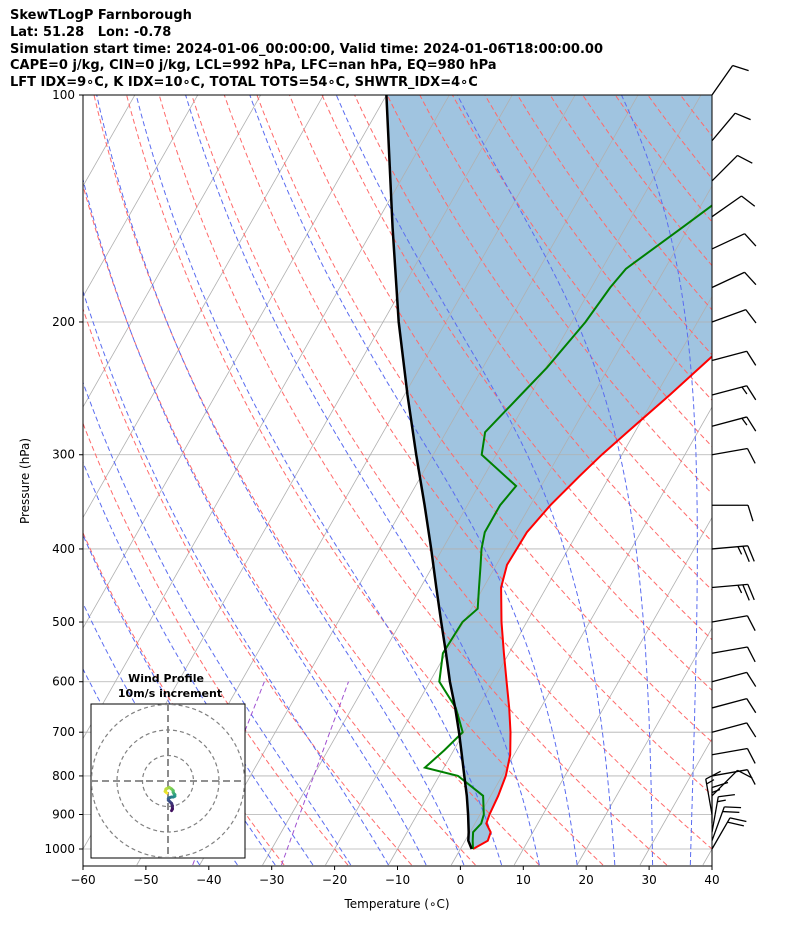  What do you see at coordinates (581, 271) in the screenshot?
I see `dry-adiabat` at bounding box center [581, 271].